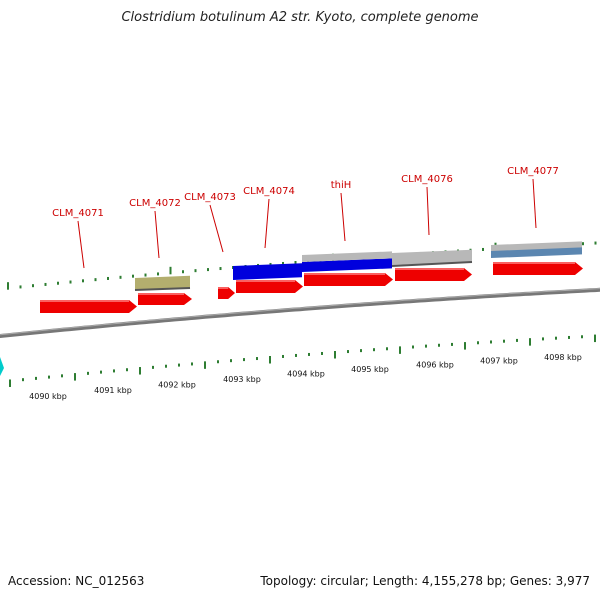  I want to click on gene-label: CLM_4076, so click(427, 179).